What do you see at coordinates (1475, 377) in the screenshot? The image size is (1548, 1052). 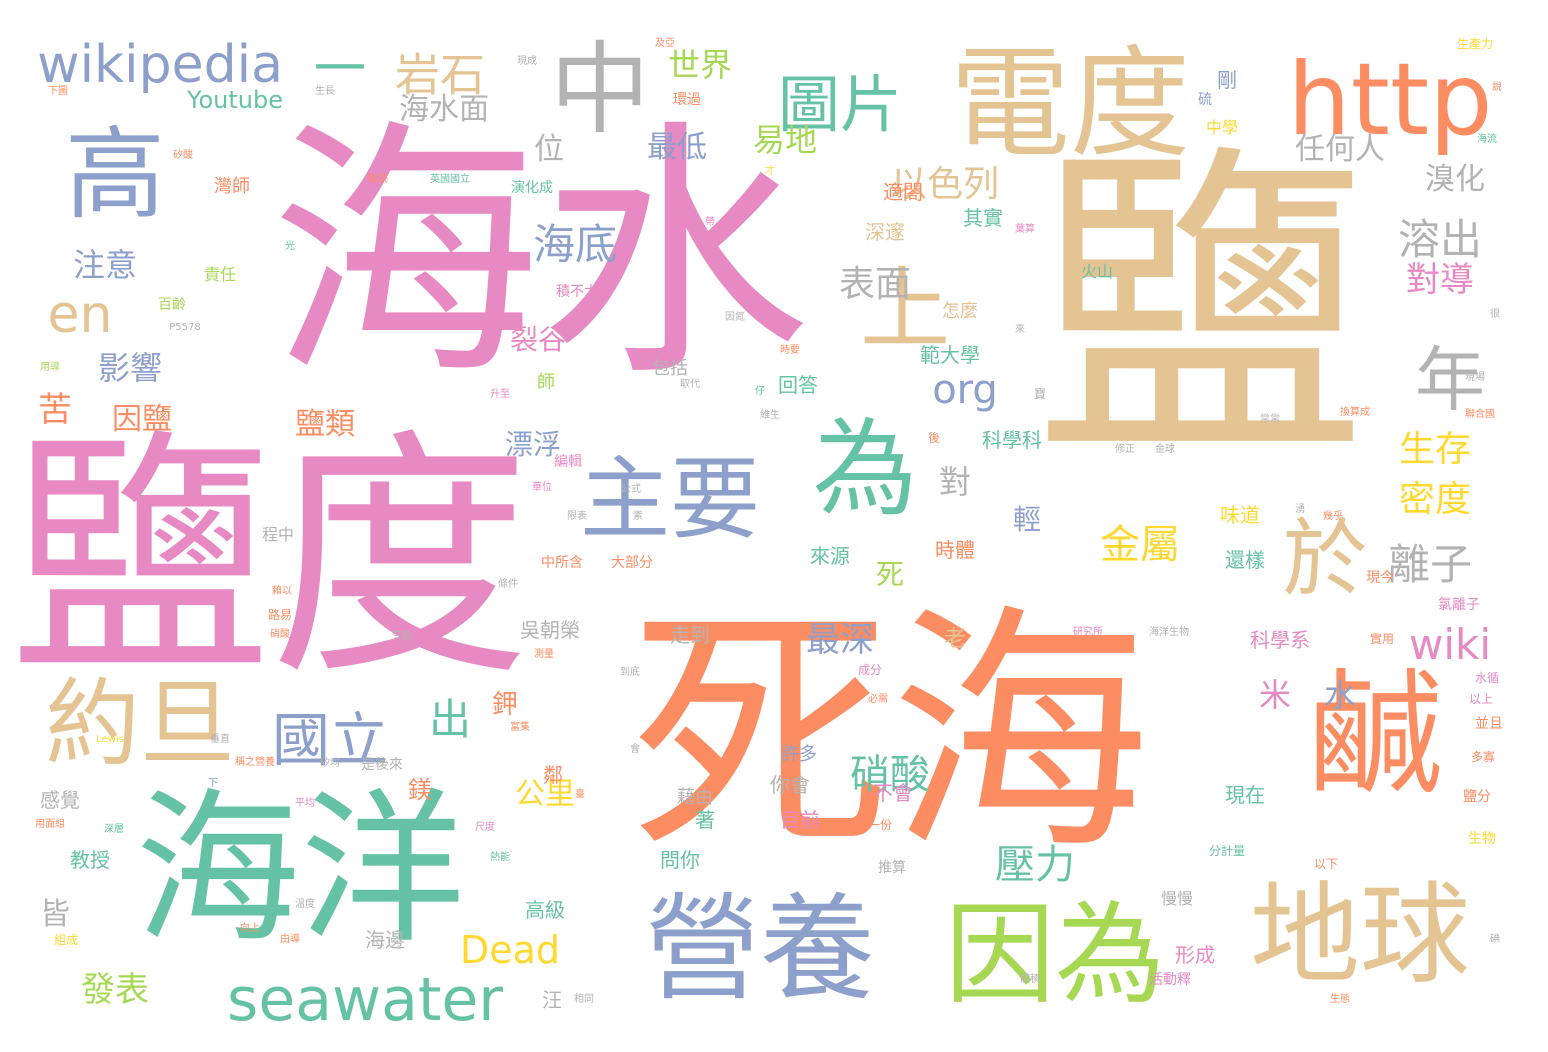 I see `cloud-word: 現場` at bounding box center [1475, 377].